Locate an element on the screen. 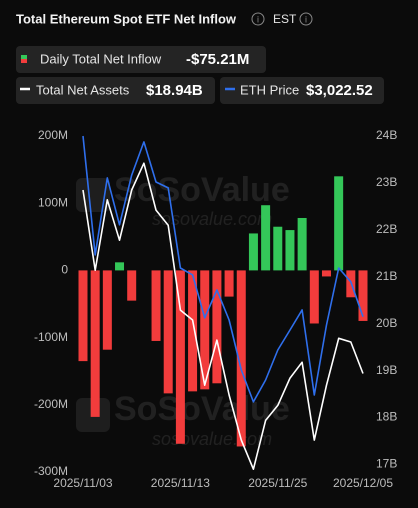  legend-value: $18.94B is located at coordinates (174, 90).